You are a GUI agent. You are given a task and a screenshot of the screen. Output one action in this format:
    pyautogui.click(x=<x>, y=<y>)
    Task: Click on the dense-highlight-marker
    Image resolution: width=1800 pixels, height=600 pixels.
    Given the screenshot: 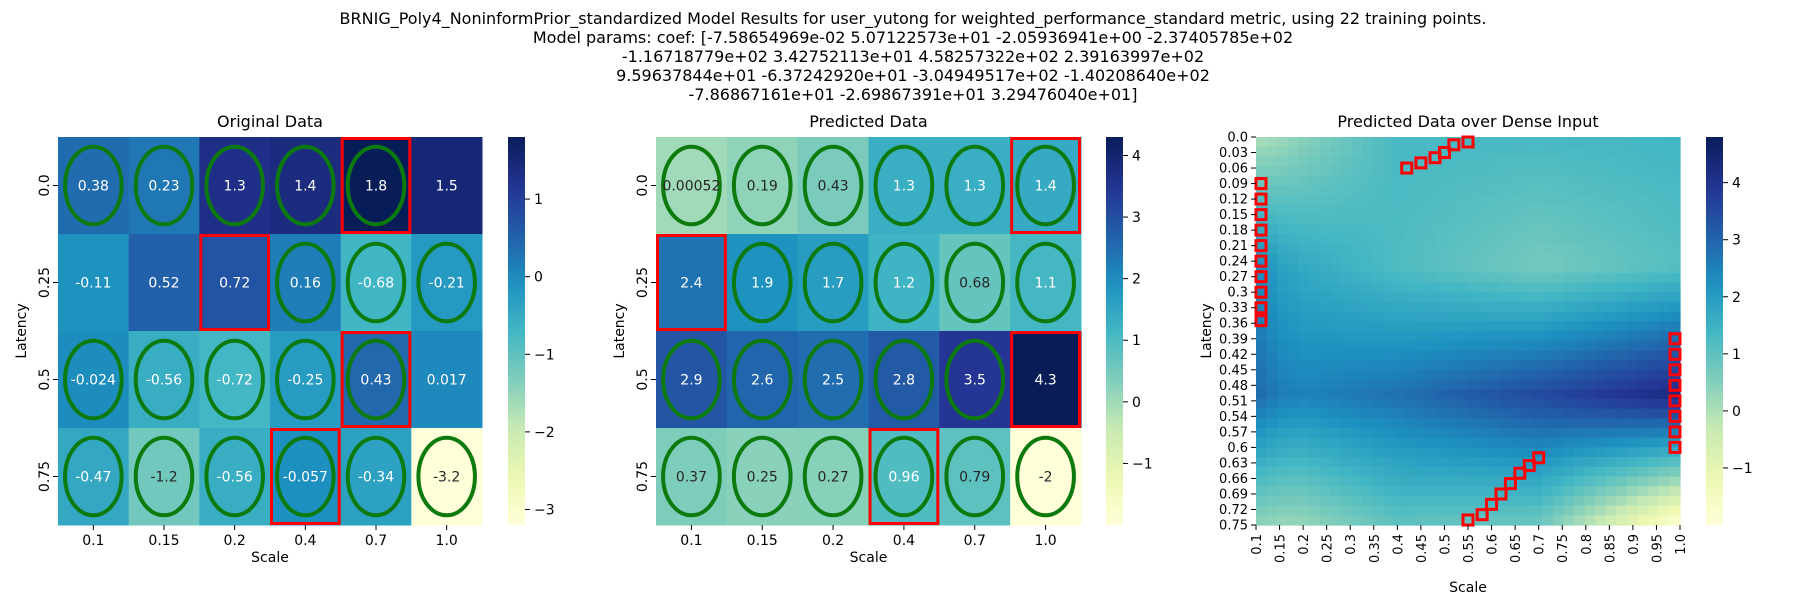 What is the action you would take?
    pyautogui.click(x=1675, y=385)
    